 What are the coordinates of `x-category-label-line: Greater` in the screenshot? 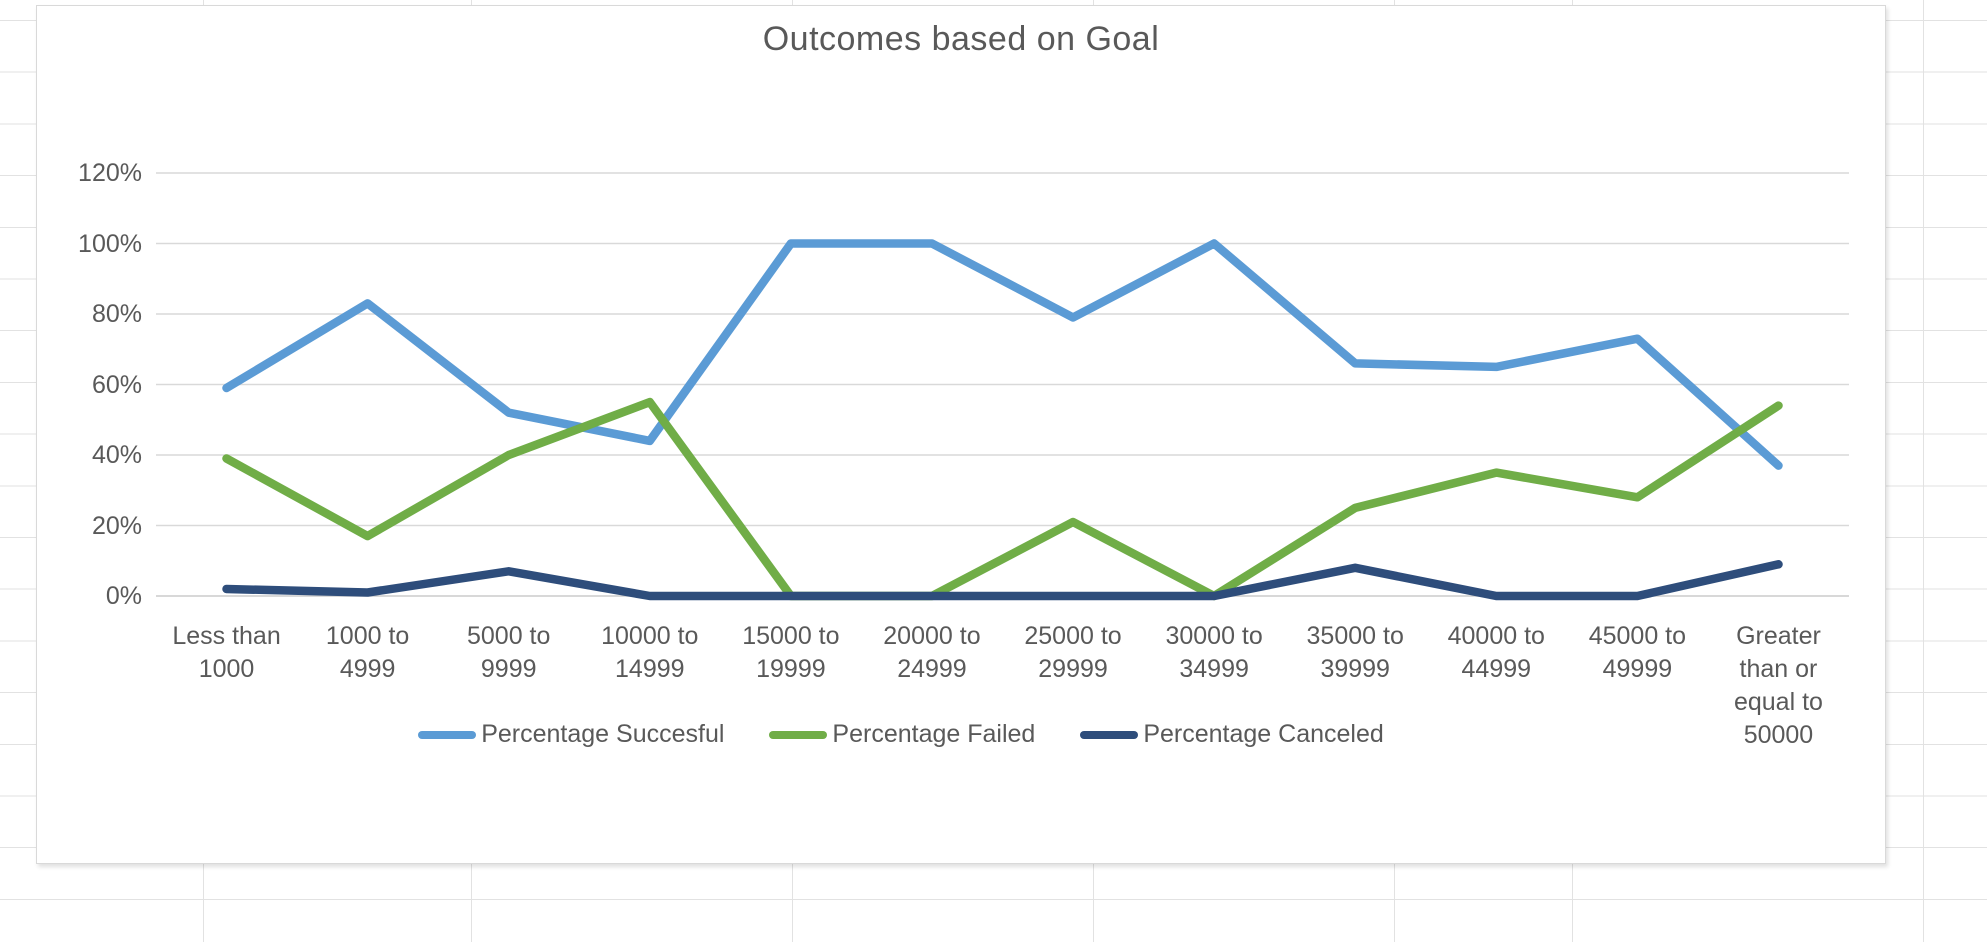 It's located at (1778, 636).